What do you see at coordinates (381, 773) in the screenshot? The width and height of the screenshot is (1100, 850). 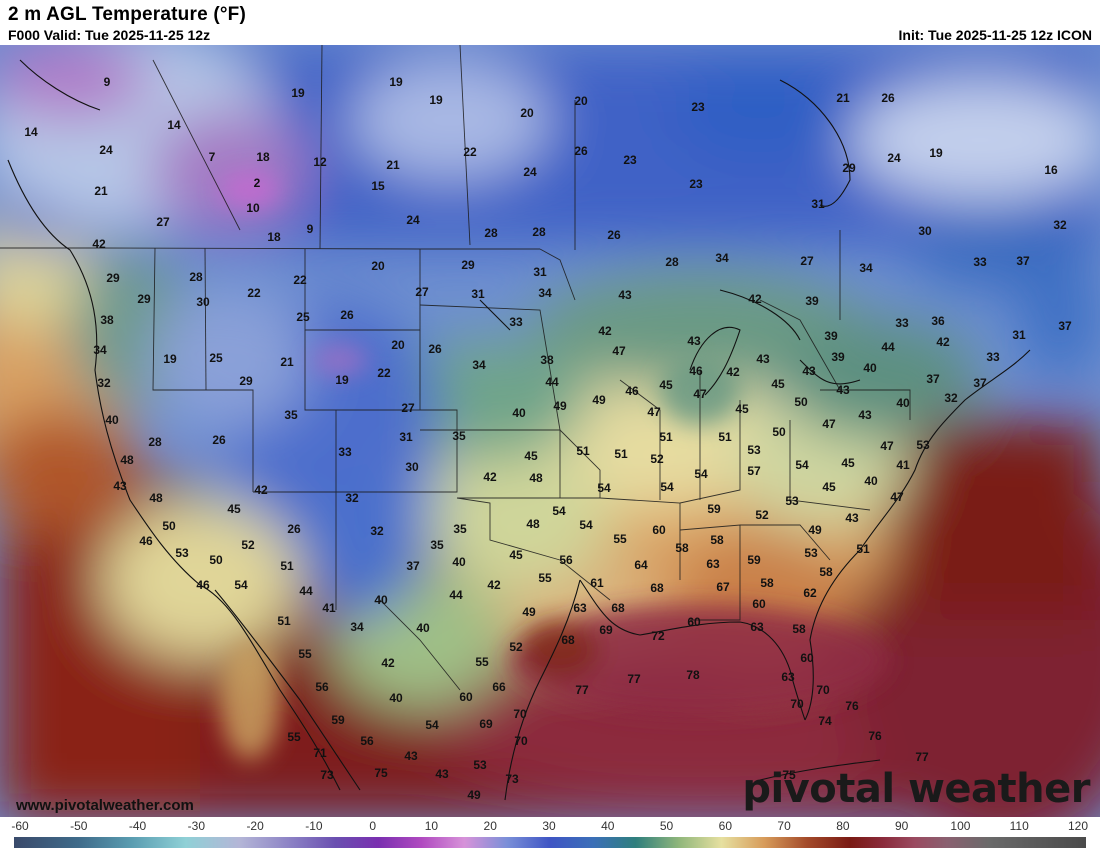 I see `temperature-label: 75` at bounding box center [381, 773].